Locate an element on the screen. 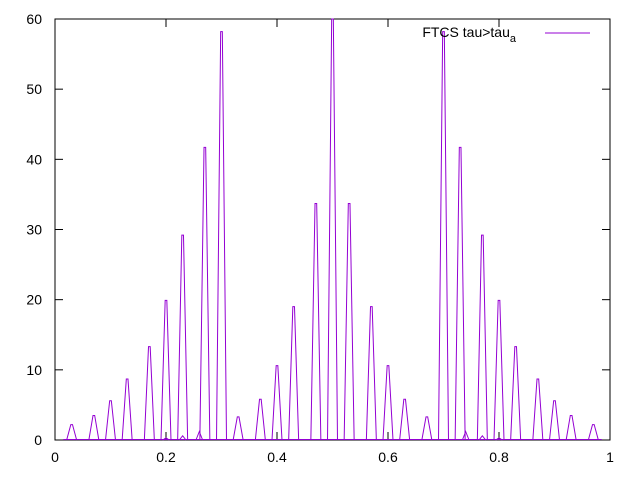  x-tick-label: 0.2 is located at coordinates (166, 457).